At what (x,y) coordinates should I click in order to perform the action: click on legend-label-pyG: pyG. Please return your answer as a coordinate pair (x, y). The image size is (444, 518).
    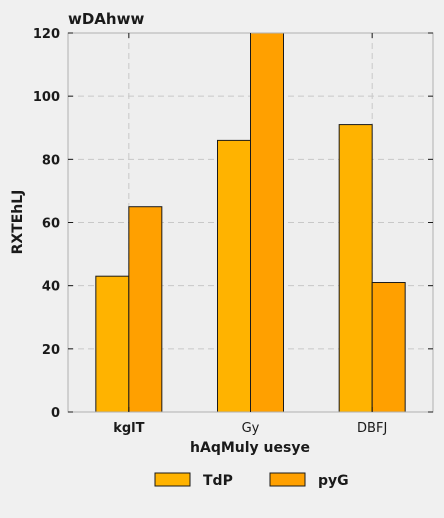
    Looking at the image, I should click on (333, 481).